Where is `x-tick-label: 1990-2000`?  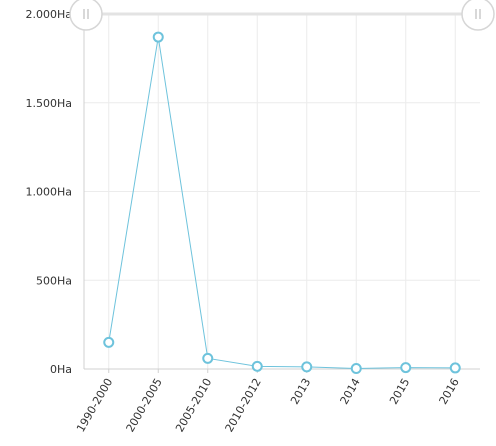 x-tick-label: 1990-2000 is located at coordinates (94, 405).